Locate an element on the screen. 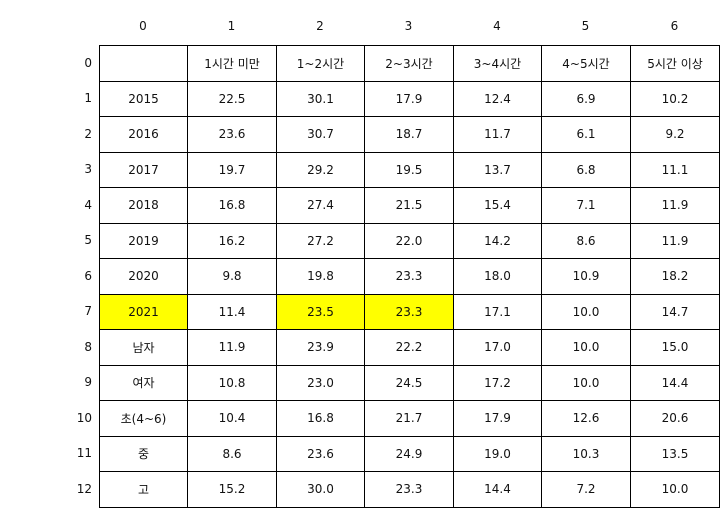 The image size is (728, 517). table-cell: 14.7 is located at coordinates (675, 311).